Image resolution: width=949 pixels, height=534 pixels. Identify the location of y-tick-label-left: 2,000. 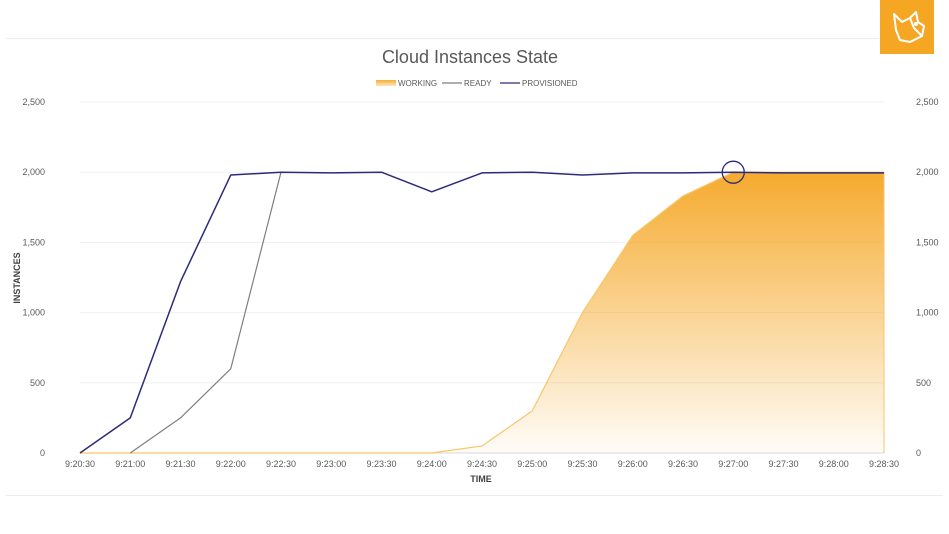
(33, 172).